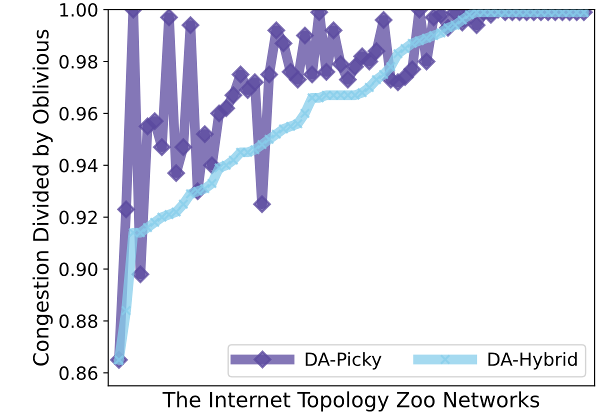 The image size is (608, 418). What do you see at coordinates (344, 361) in the screenshot?
I see `legend-label: DA-Picky` at bounding box center [344, 361].